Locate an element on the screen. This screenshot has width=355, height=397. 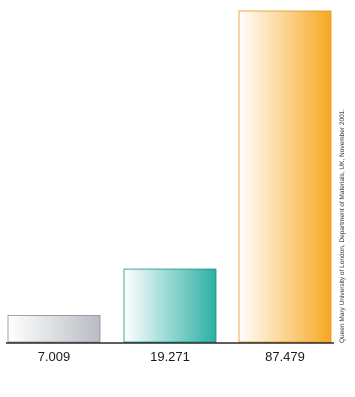
value-labels-layer: 7.009 19.271 87.479 is located at coordinates (171, 356).